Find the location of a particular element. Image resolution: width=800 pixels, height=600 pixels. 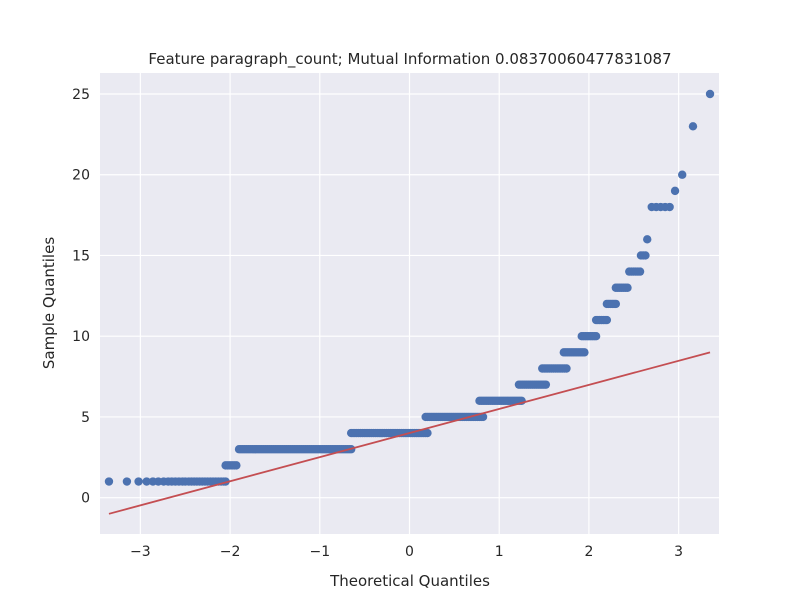

y-tick-label: 15 is located at coordinates (81, 256).